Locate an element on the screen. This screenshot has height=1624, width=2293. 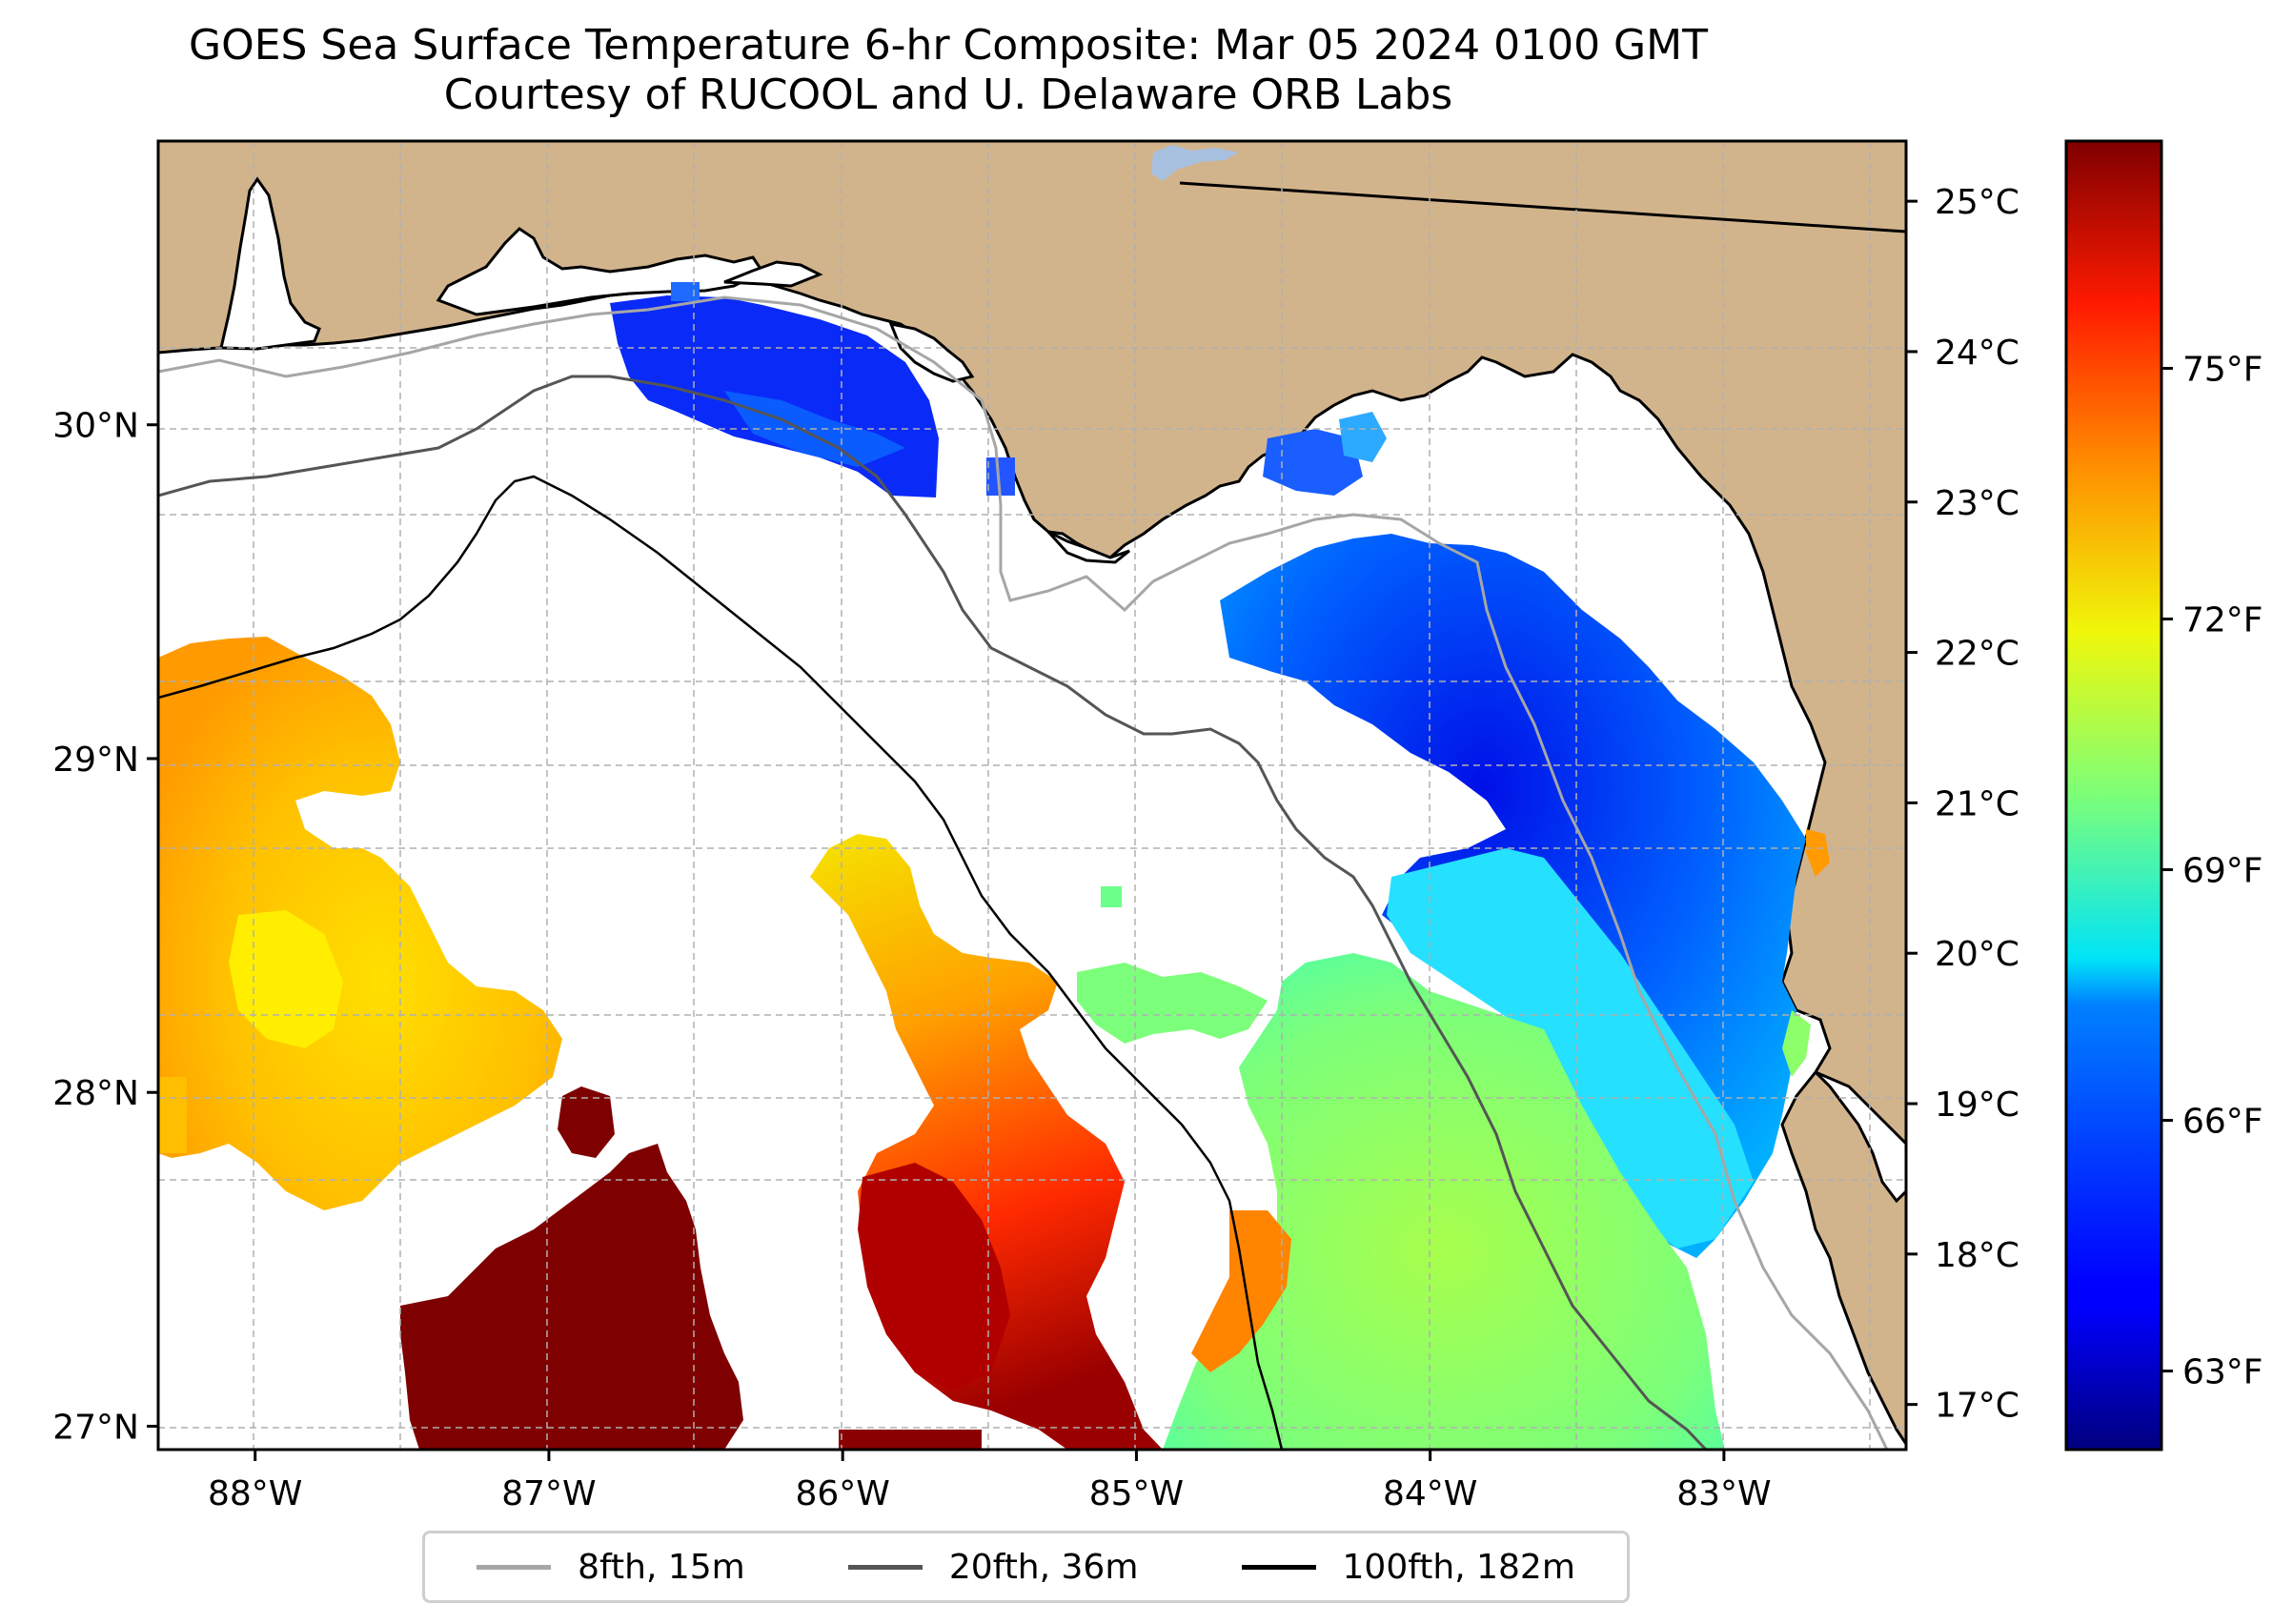
celsius-tick-label: 22°C is located at coordinates (1977, 654).